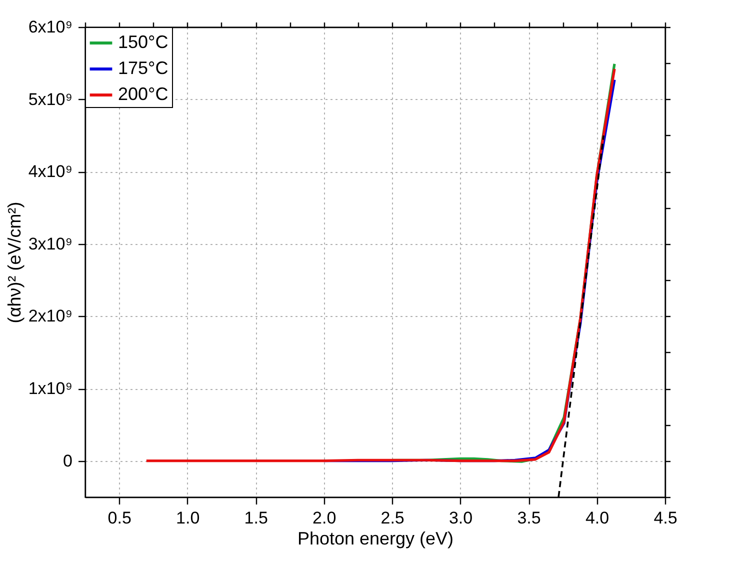 The height and width of the screenshot is (581, 731). What do you see at coordinates (597, 518) in the screenshot?
I see `x-tick-label: 4.0` at bounding box center [597, 518].